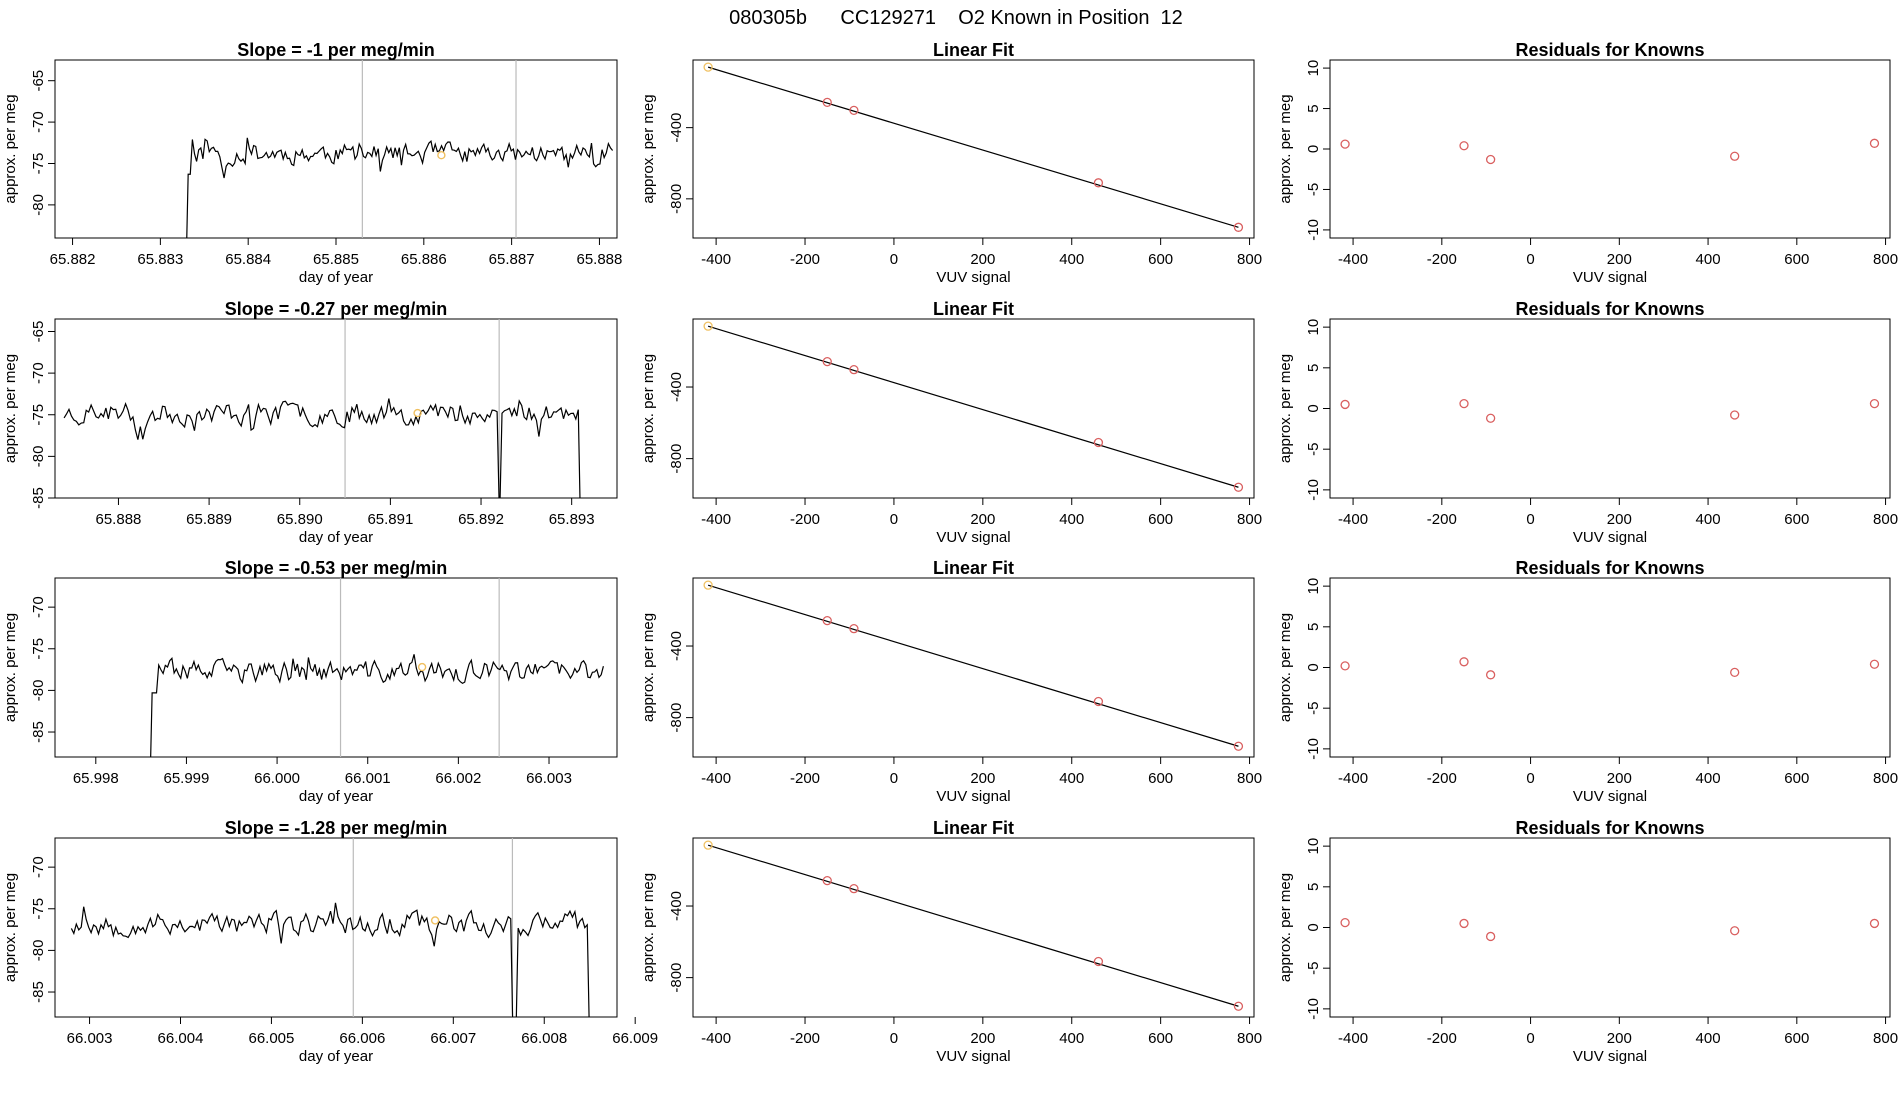  Describe the element at coordinates (572, 519) in the screenshot. I see `x-tick-label: 65.893` at that location.